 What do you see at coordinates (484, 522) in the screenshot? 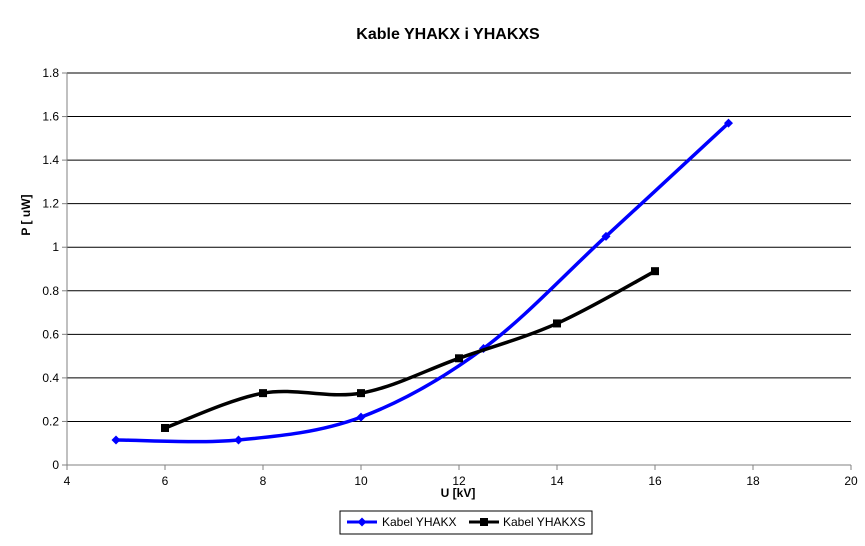
I see `legend-marker-yhakxs` at bounding box center [484, 522].